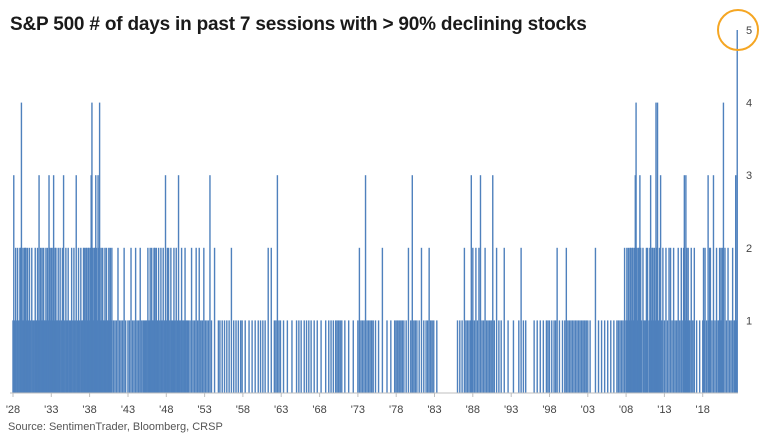 The width and height of the screenshot is (768, 446). Describe the element at coordinates (749, 31) in the screenshot. I see `y-tick-label: 5` at that location.